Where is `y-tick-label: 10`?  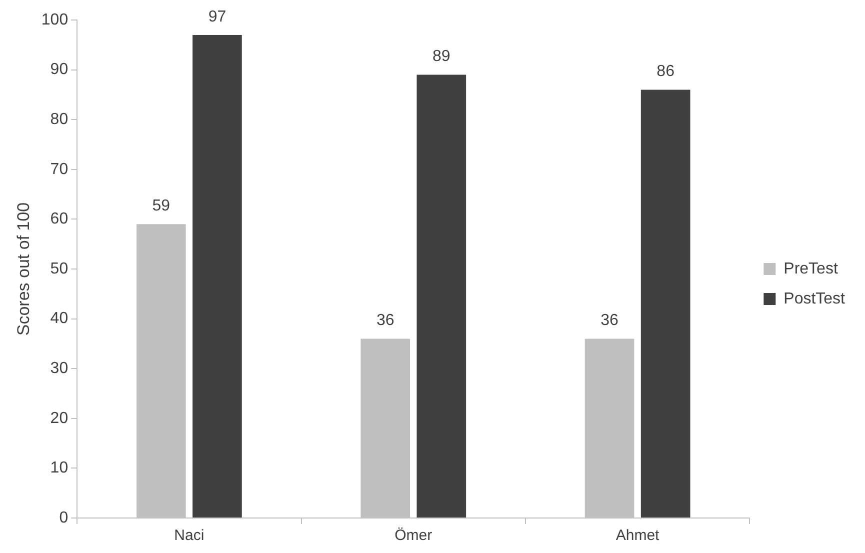 y-tick-label: 10 is located at coordinates (59, 468).